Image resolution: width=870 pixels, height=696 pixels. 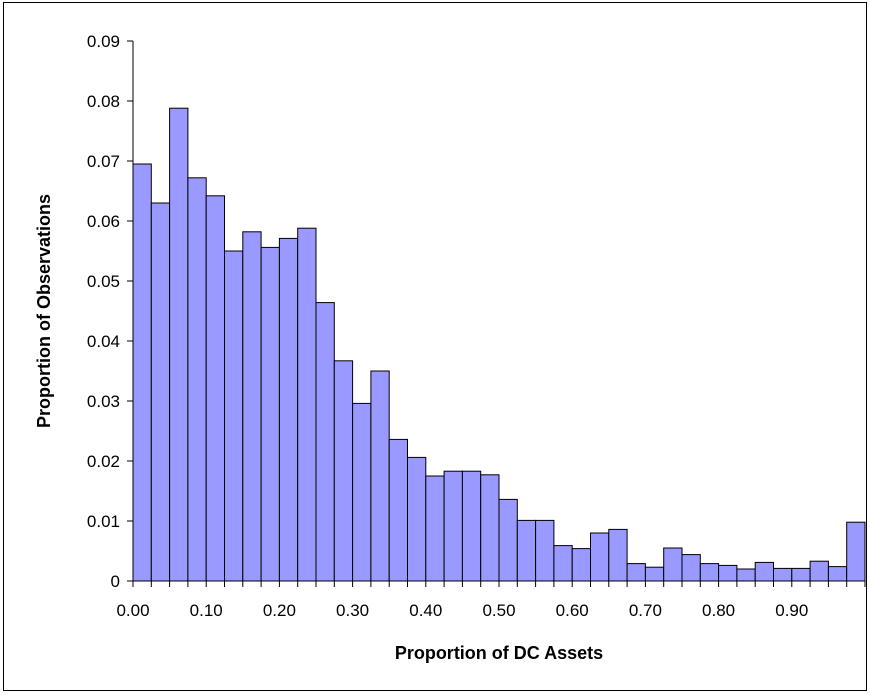 I want to click on y-tick-label: 0.09, so click(x=103, y=41).